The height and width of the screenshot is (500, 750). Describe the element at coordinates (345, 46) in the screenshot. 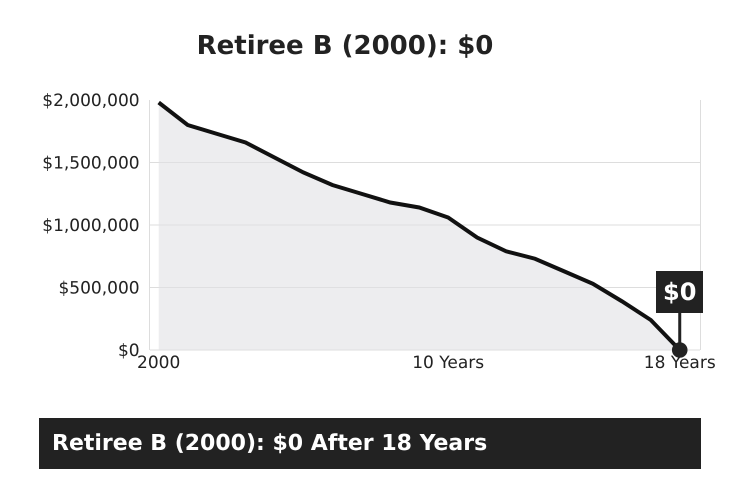

I see `chart-title: Retiree B (2000): $0` at that location.